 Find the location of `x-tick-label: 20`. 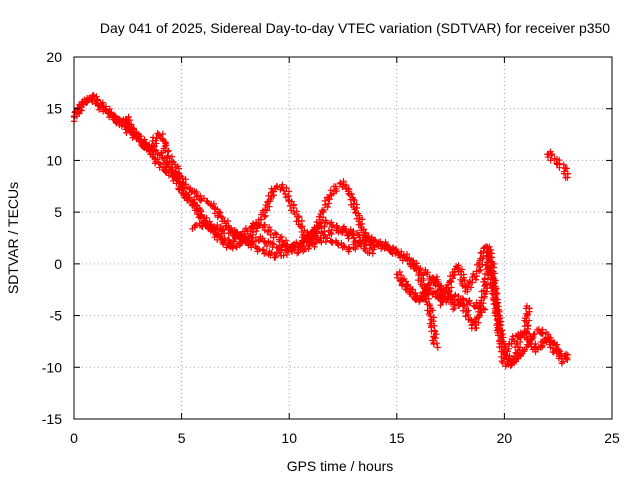

x-tick-label: 20 is located at coordinates (505, 438).